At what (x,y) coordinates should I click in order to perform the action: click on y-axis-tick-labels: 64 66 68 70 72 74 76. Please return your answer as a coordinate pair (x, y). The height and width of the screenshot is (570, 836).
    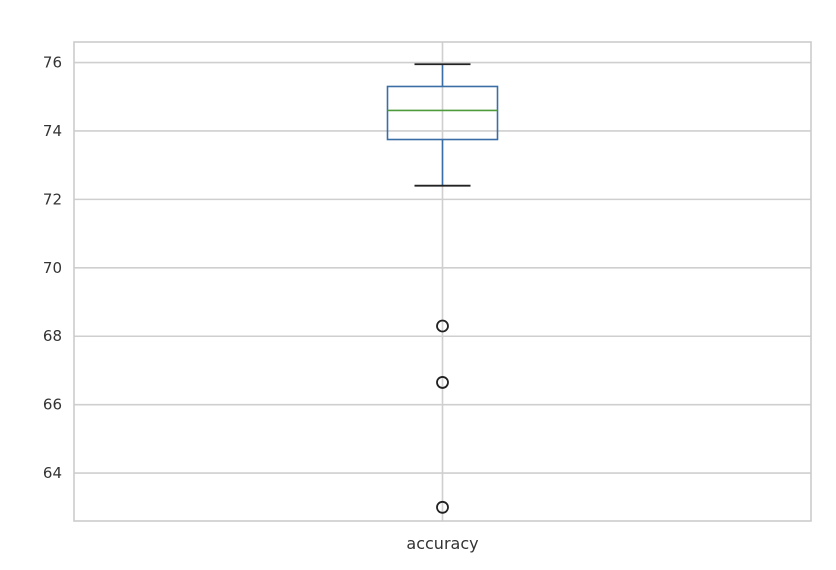
    Looking at the image, I should click on (52, 268).